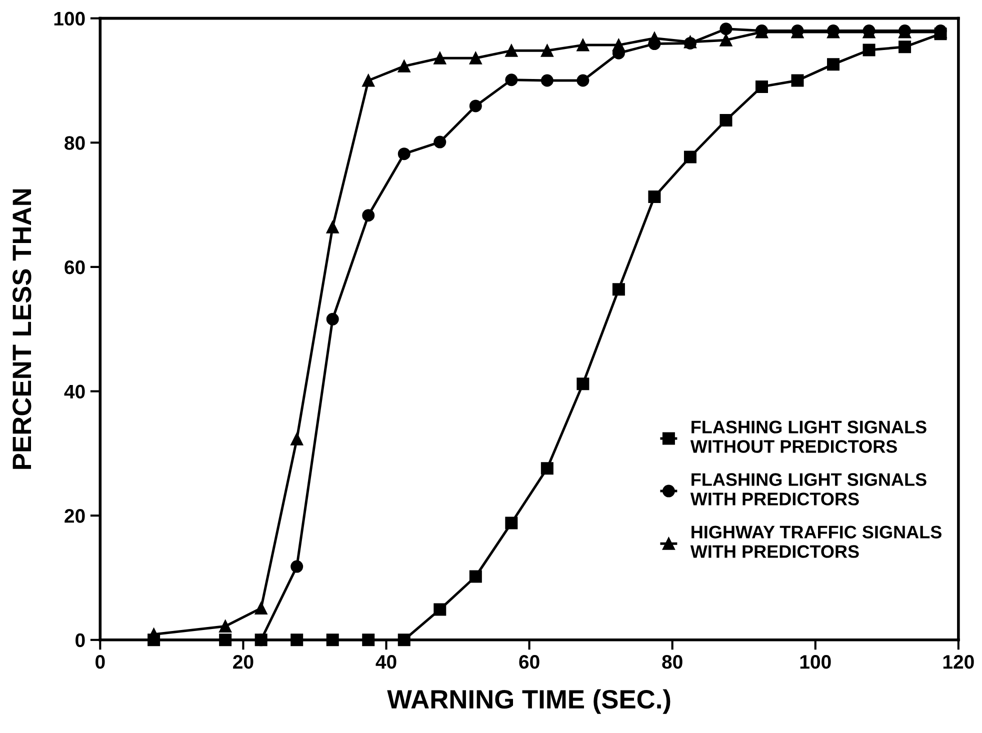 Image resolution: width=982 pixels, height=733 pixels. What do you see at coordinates (808, 436) in the screenshot?
I see `legend-label: FLASHING LIGHT SIGNALS WITHOUT PREDICTORS` at bounding box center [808, 436].